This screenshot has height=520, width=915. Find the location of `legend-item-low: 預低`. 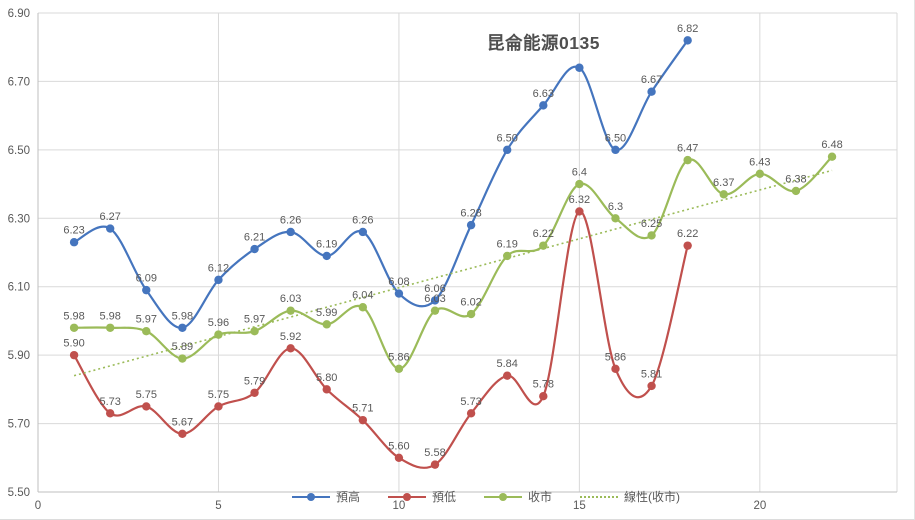

legend-item-low: 預低 is located at coordinates (422, 496).